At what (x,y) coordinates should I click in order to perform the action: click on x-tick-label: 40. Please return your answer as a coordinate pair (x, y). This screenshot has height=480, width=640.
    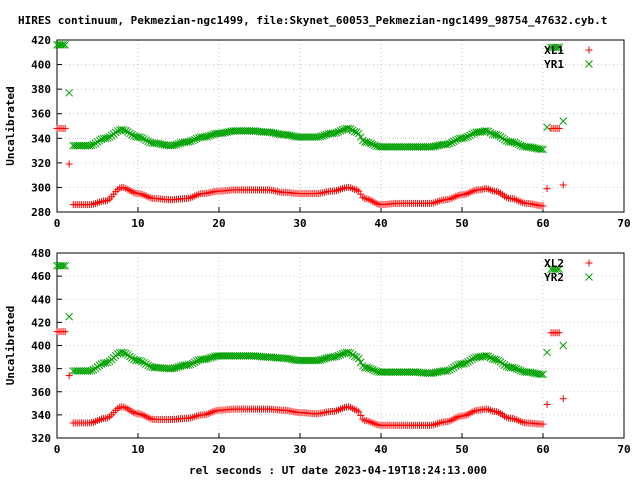
    Looking at the image, I should click on (380, 449).